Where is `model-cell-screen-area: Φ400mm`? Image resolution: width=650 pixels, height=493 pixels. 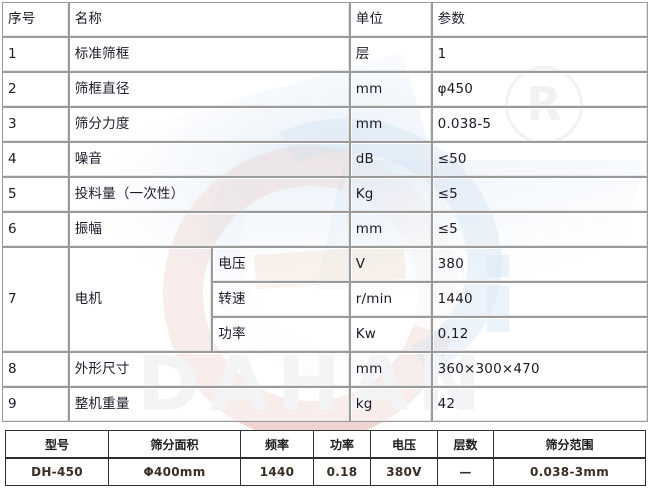
model-cell-screen-area: Φ400mm is located at coordinates (174, 471).